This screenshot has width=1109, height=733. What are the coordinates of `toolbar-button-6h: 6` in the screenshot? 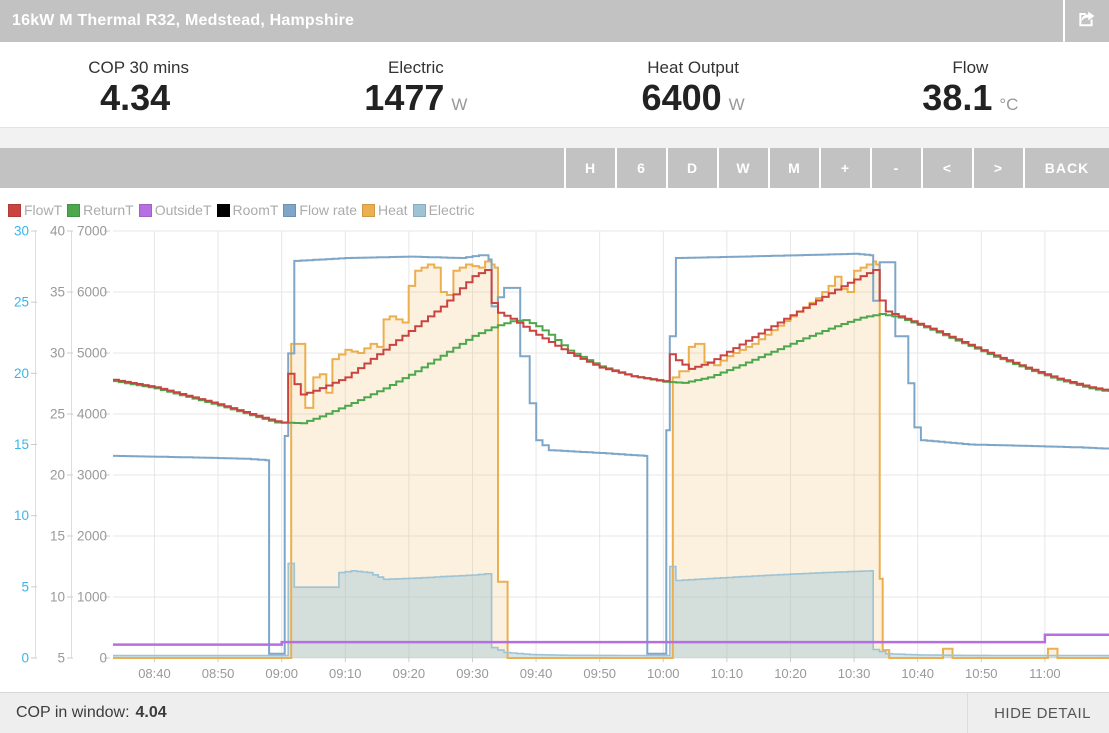 It's located at (640, 168).